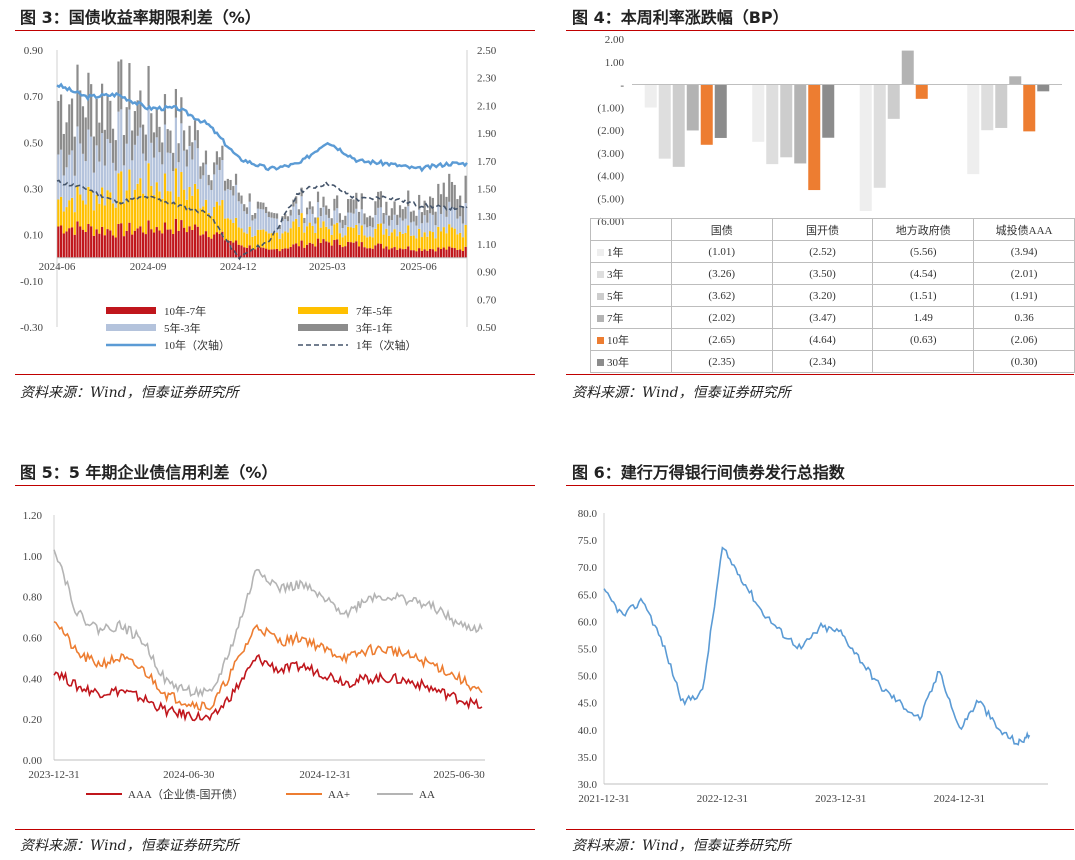 The height and width of the screenshot is (860, 1075). Describe the element at coordinates (820, 374) in the screenshot. I see `figure-4-source-rule` at that location.